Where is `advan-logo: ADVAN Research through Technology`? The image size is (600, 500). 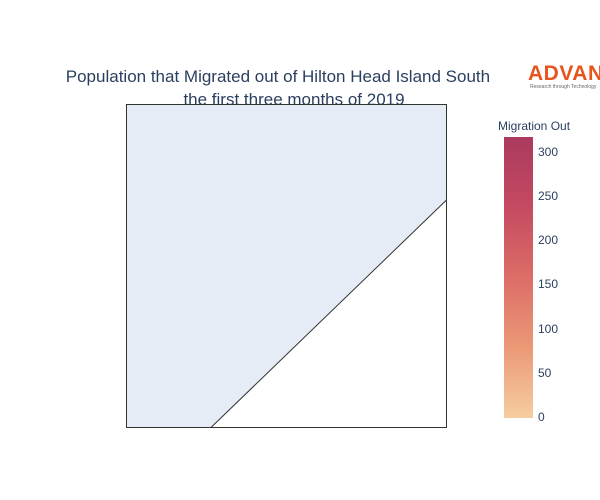
advan-logo: ADVAN Research through Technology is located at coordinates (547, 78).